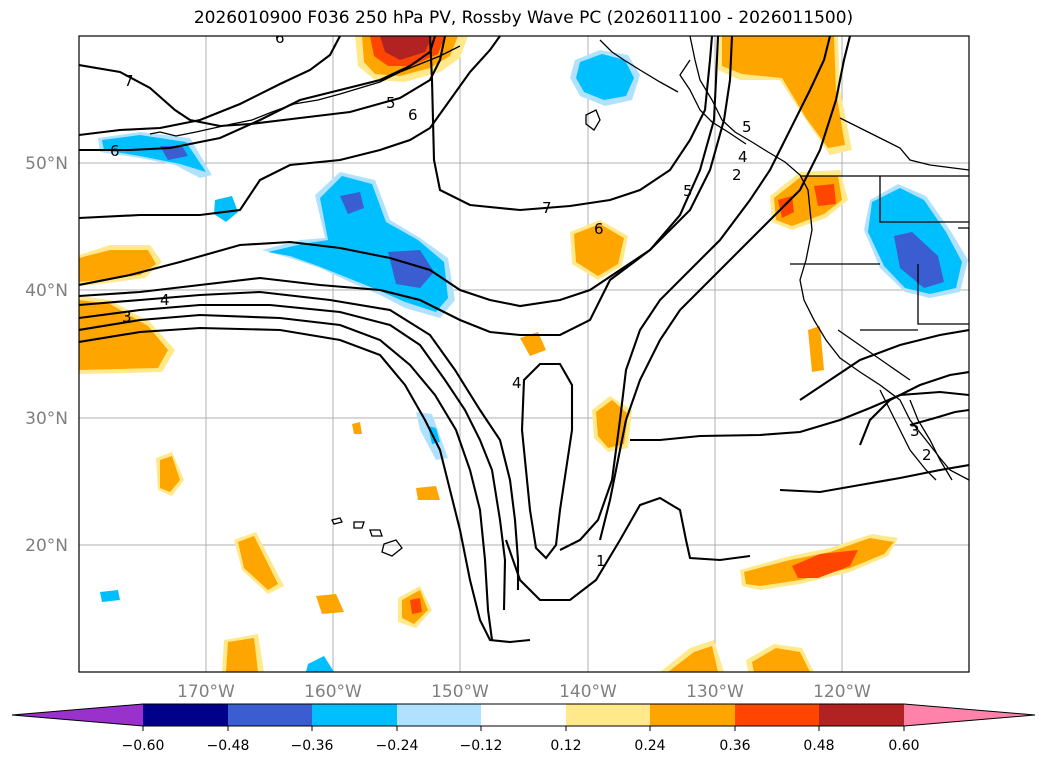 This screenshot has height=765, width=1047. Describe the element at coordinates (46, 546) in the screenshot. I see `lat-tick: 20°N` at that location.